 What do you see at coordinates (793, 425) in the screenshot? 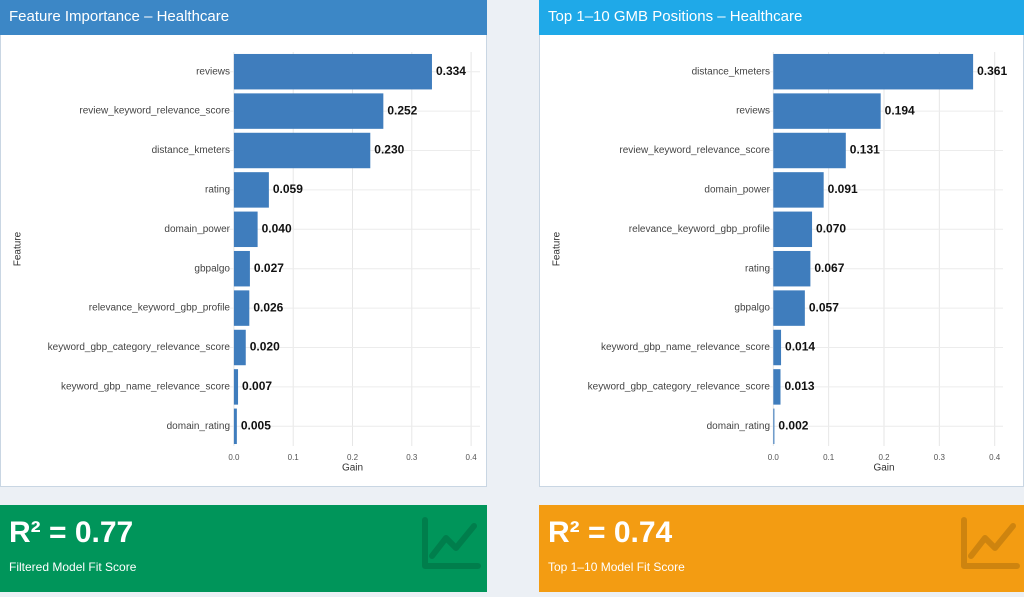
I see `data-label: 0.002` at bounding box center [793, 425].